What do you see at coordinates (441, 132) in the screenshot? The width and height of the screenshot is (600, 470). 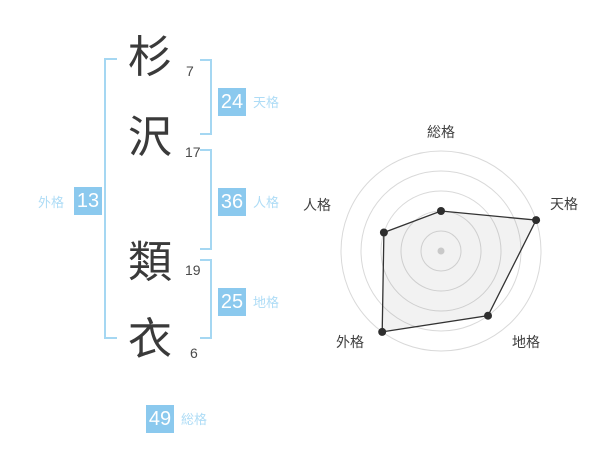 I see `radar-axis-label-soukaku: 総格` at bounding box center [441, 132].